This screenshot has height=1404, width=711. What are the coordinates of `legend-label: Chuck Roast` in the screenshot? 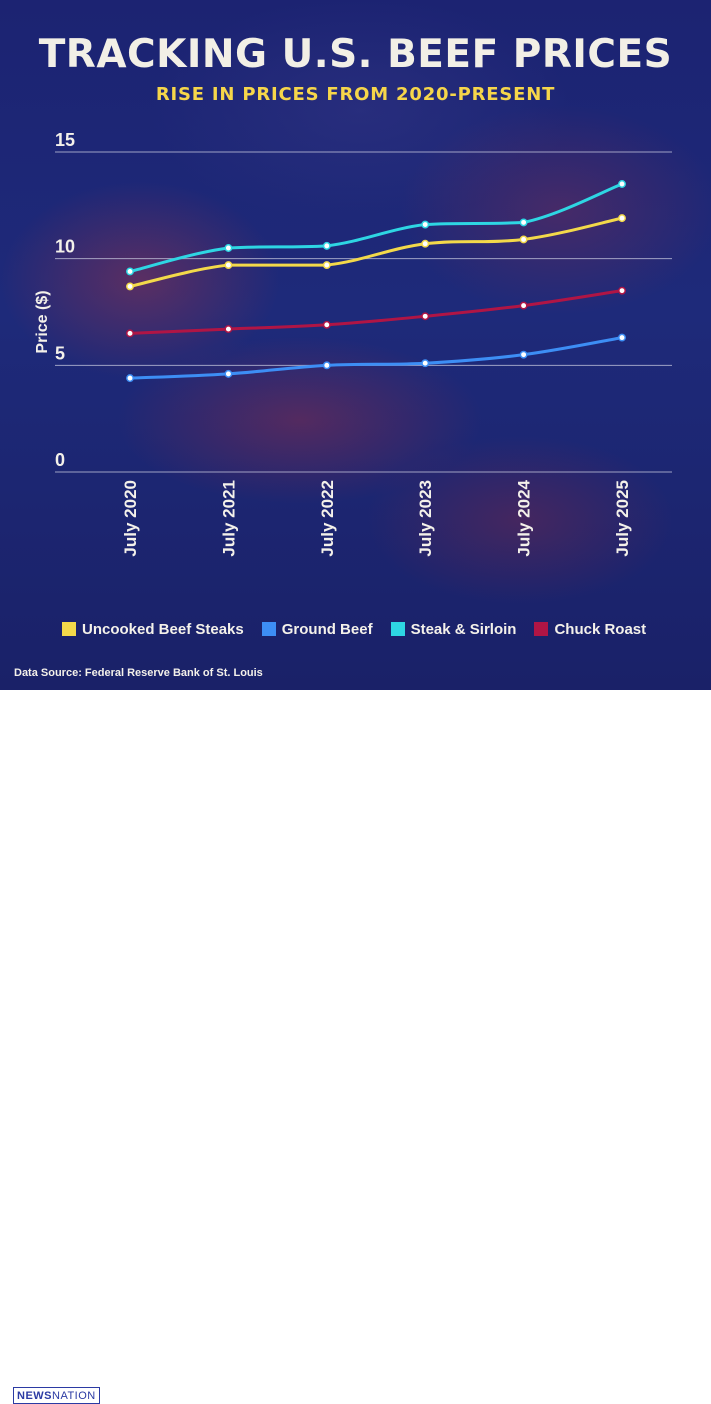 It's located at (600, 629).